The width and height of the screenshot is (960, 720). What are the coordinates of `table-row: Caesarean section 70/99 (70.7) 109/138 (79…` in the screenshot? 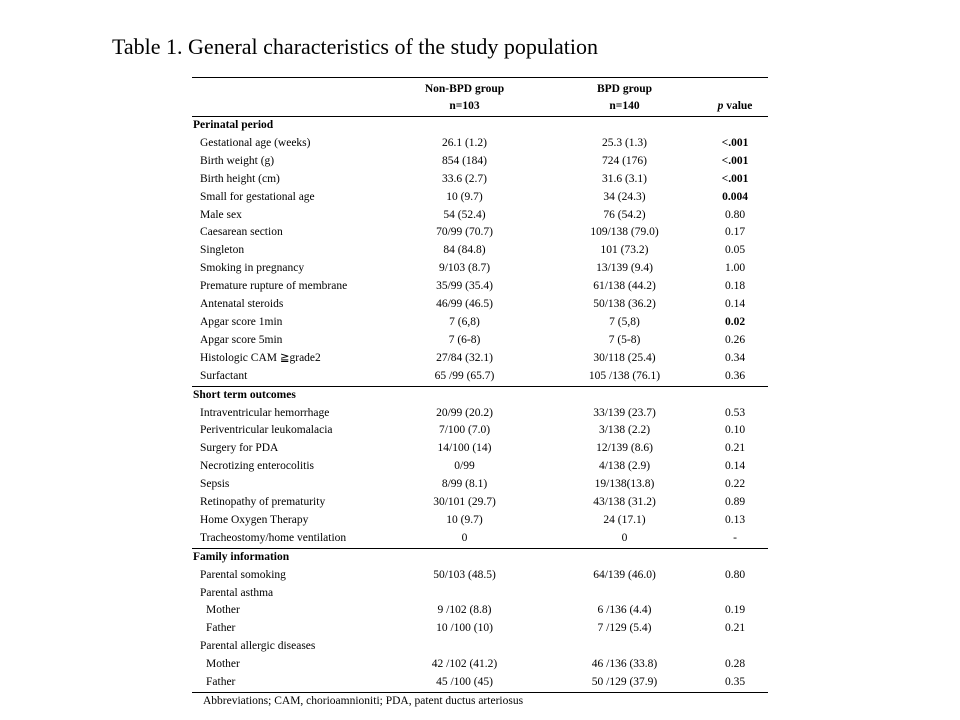 It's located at (480, 233).